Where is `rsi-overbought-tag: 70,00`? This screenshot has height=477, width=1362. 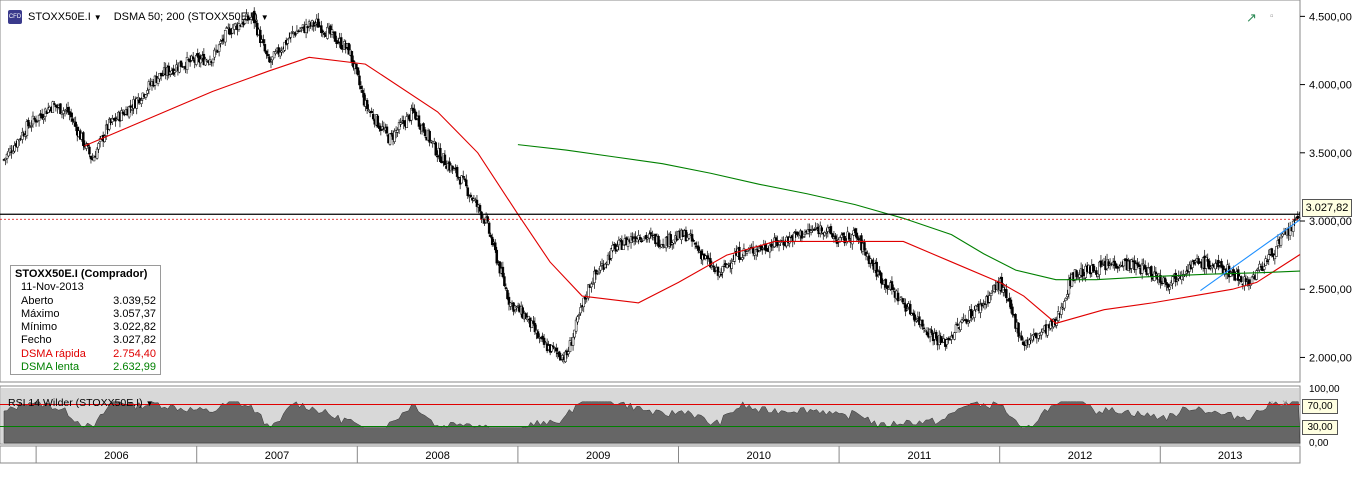 rsi-overbought-tag: 70,00 is located at coordinates (1320, 406).